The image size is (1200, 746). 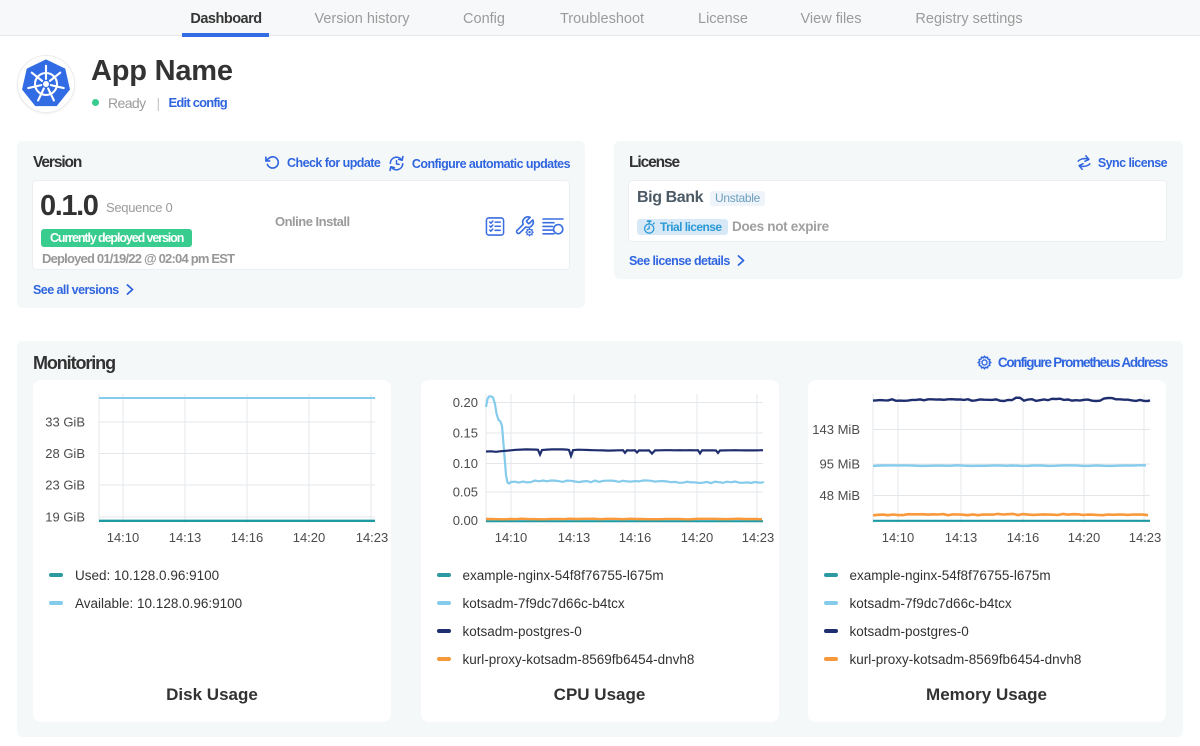 What do you see at coordinates (464, 492) in the screenshot?
I see `svg-text: 0.05` at bounding box center [464, 492].